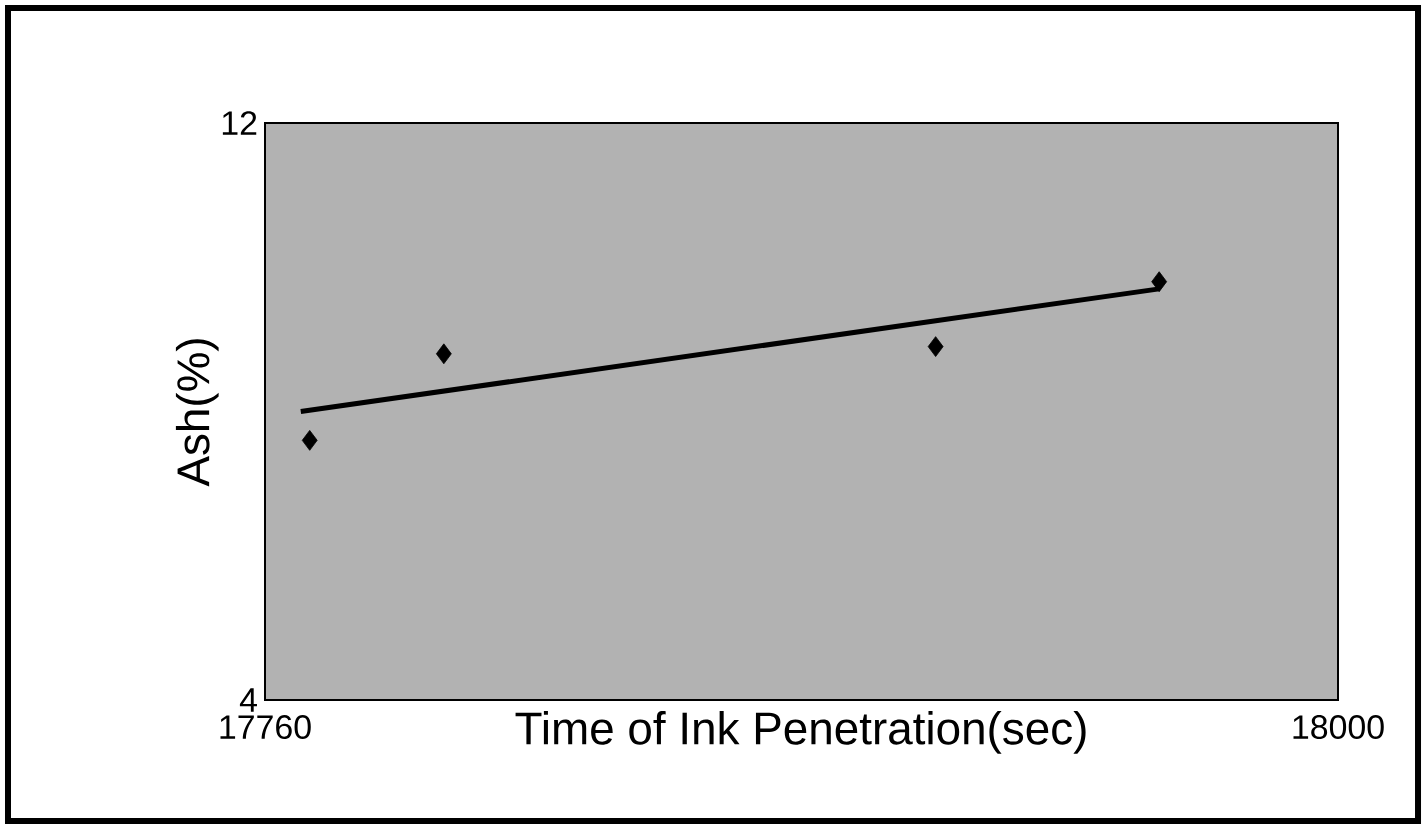 The height and width of the screenshot is (829, 1426). I want to click on y-tick-label: 12, so click(239, 123).